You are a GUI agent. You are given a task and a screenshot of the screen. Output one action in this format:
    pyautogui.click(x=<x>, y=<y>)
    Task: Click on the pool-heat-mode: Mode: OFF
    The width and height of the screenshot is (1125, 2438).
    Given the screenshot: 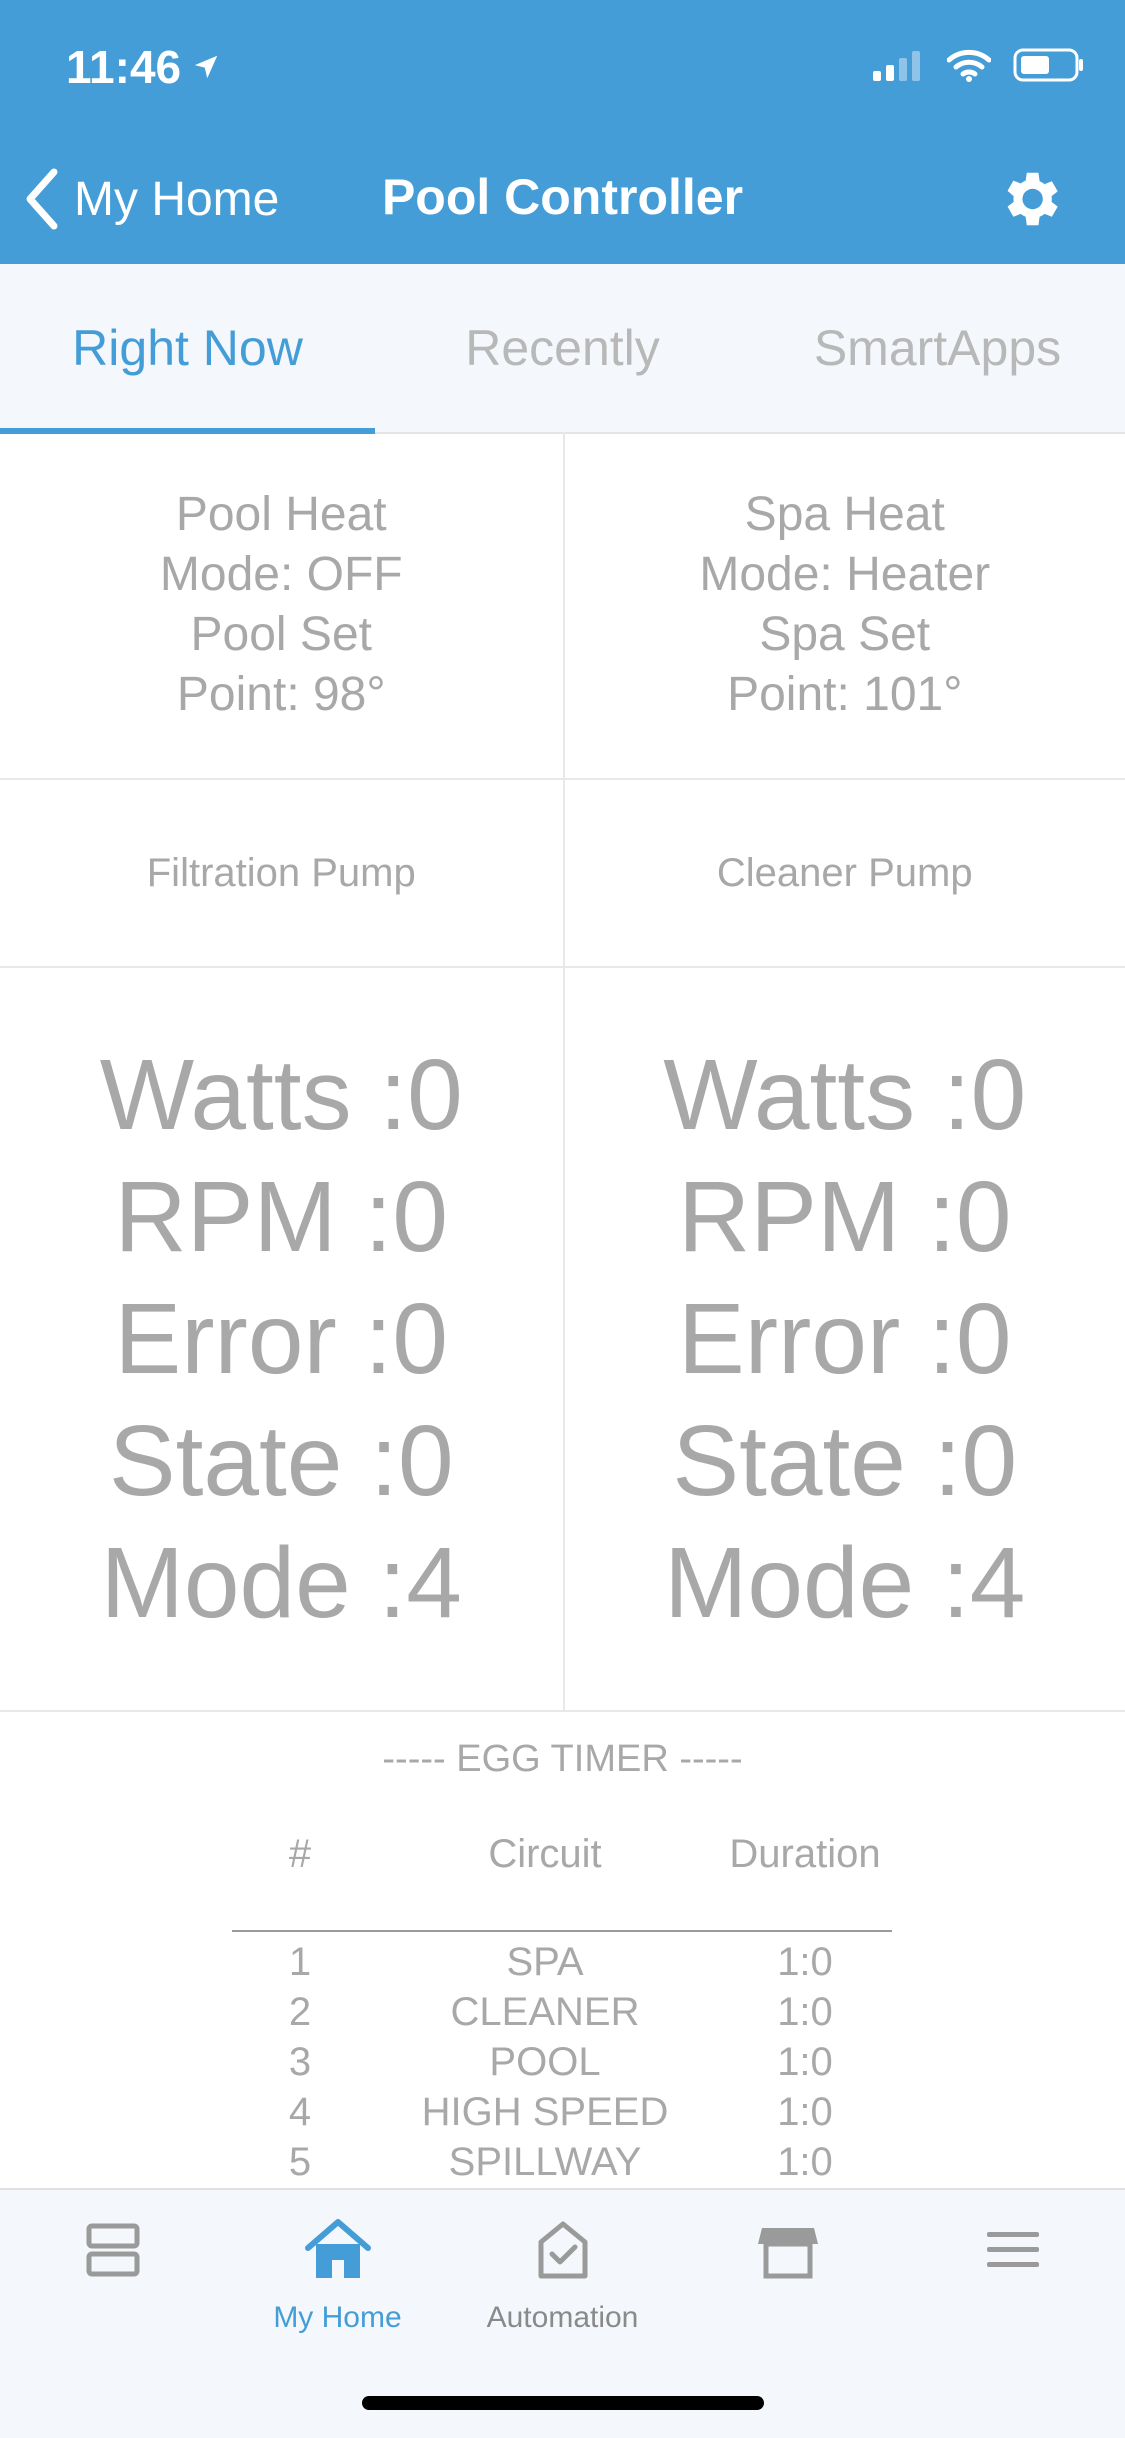 What is the action you would take?
    pyautogui.click(x=281, y=575)
    